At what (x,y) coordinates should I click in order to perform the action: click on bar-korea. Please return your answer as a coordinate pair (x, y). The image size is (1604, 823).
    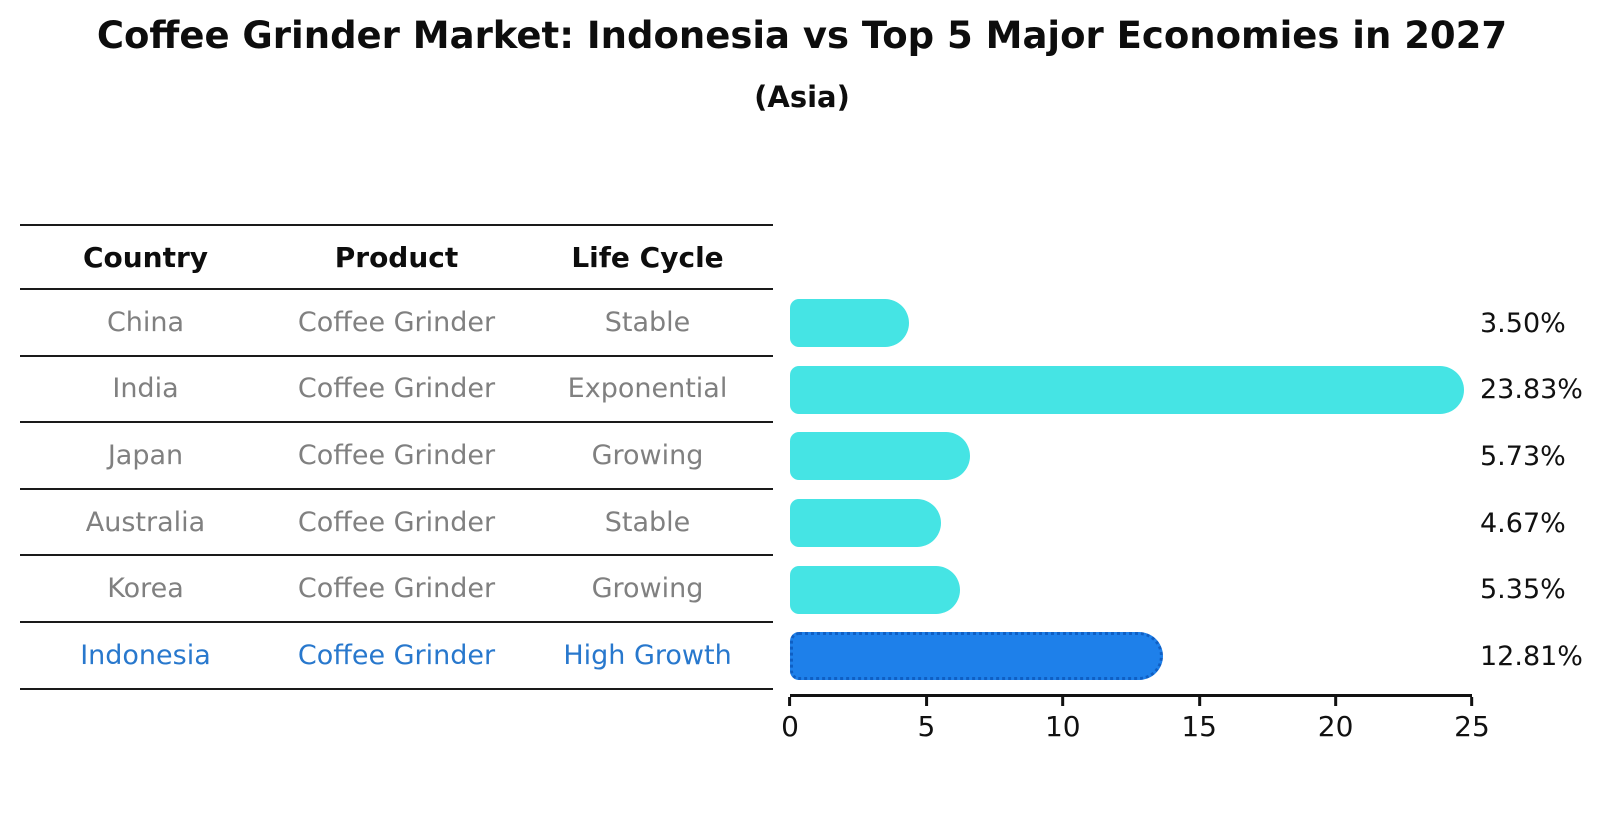
    Looking at the image, I should click on (875, 589).